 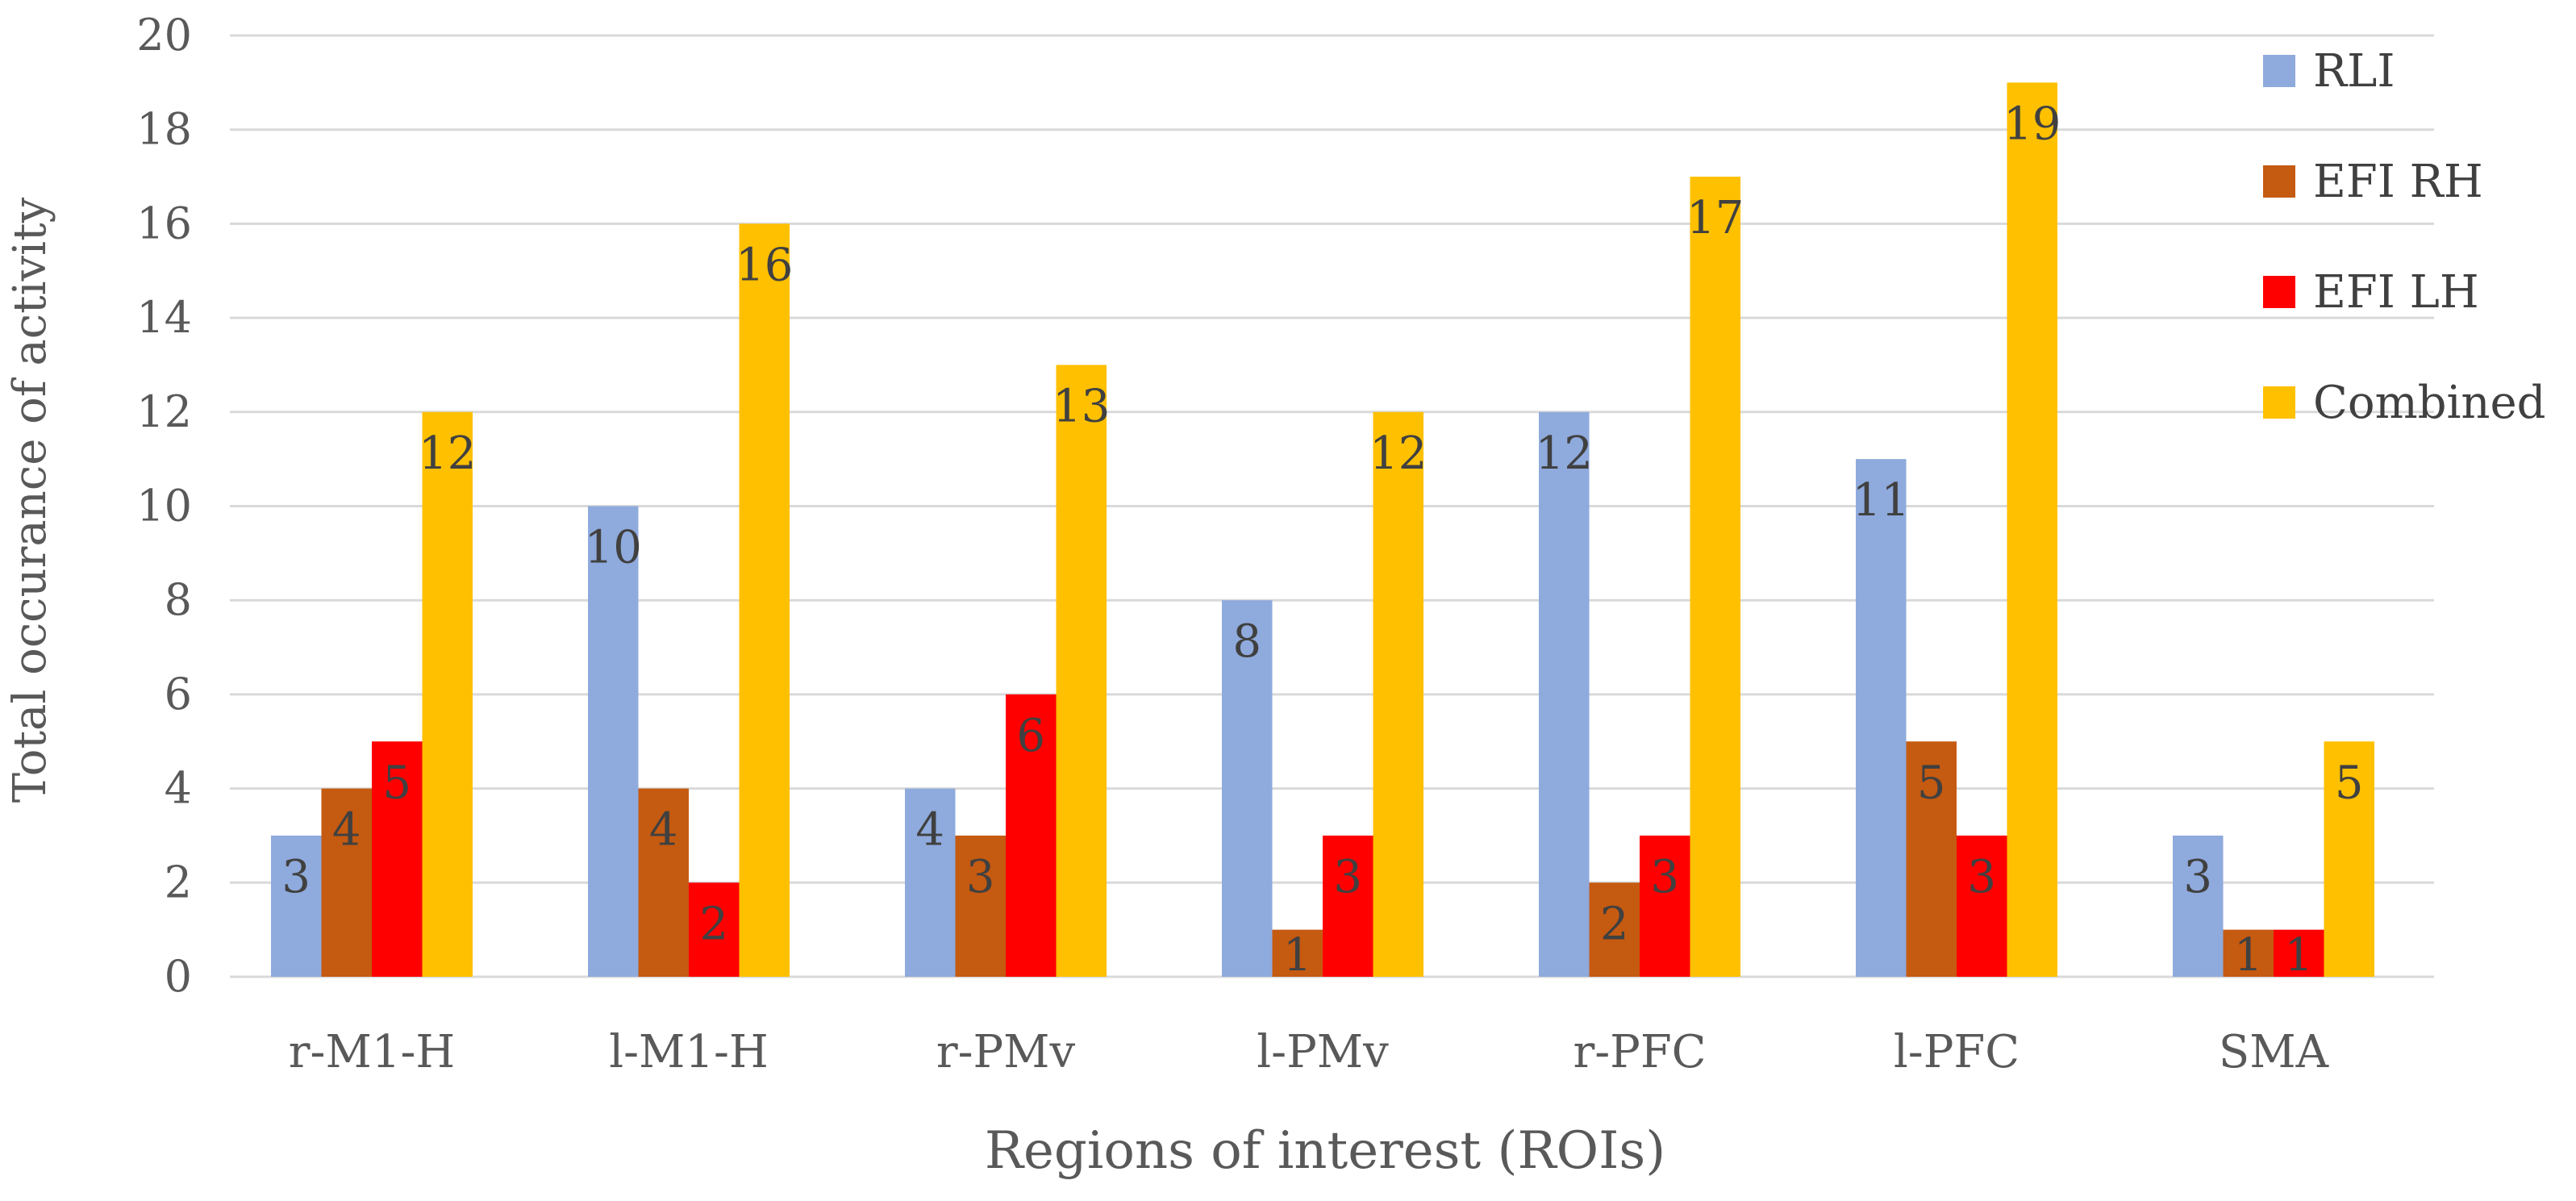 I want to click on y-axis-title: Total occurance of activity, so click(x=30, y=500).